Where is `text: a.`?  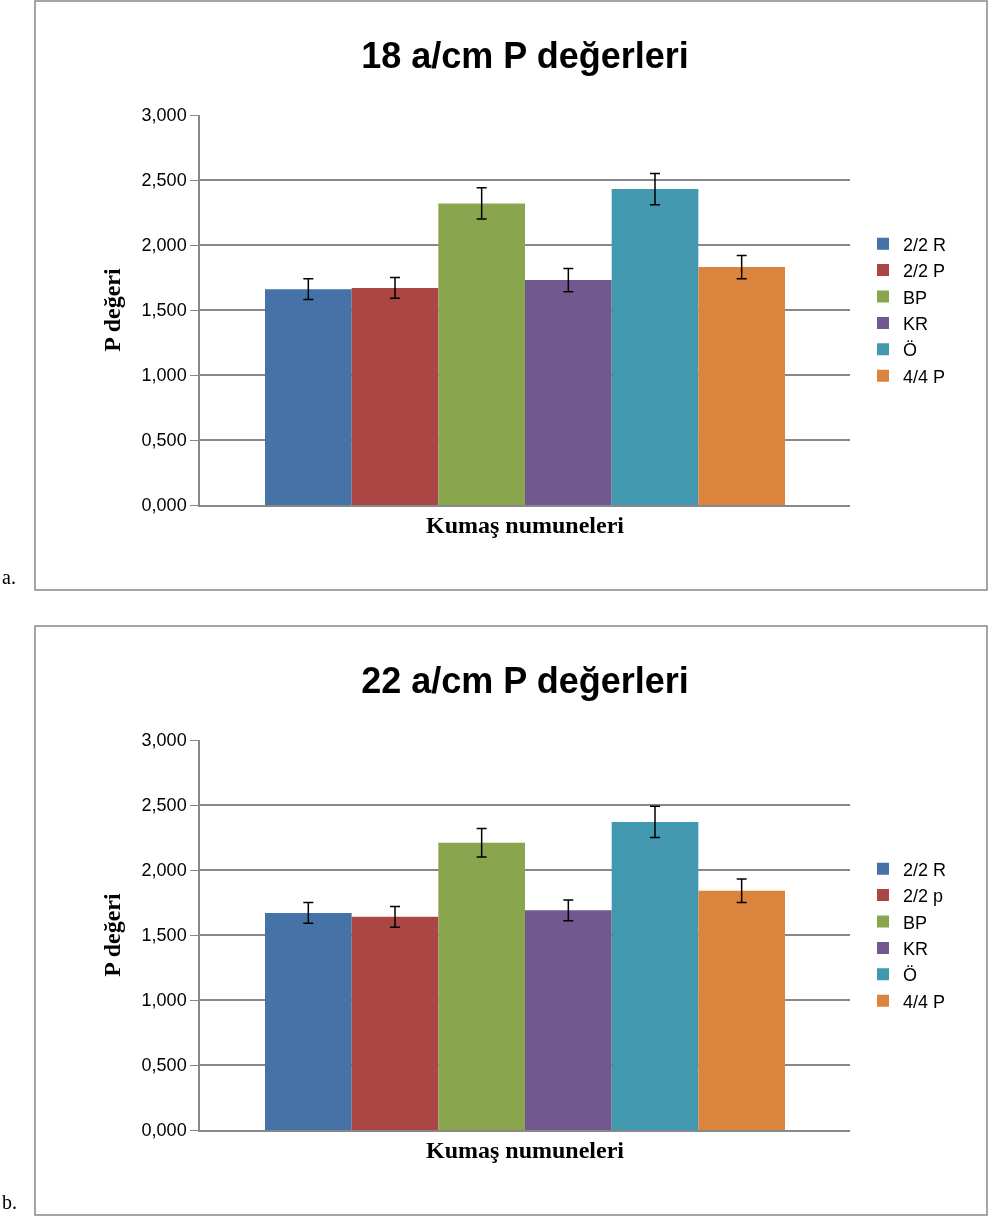
text: a. is located at coordinates (9, 577).